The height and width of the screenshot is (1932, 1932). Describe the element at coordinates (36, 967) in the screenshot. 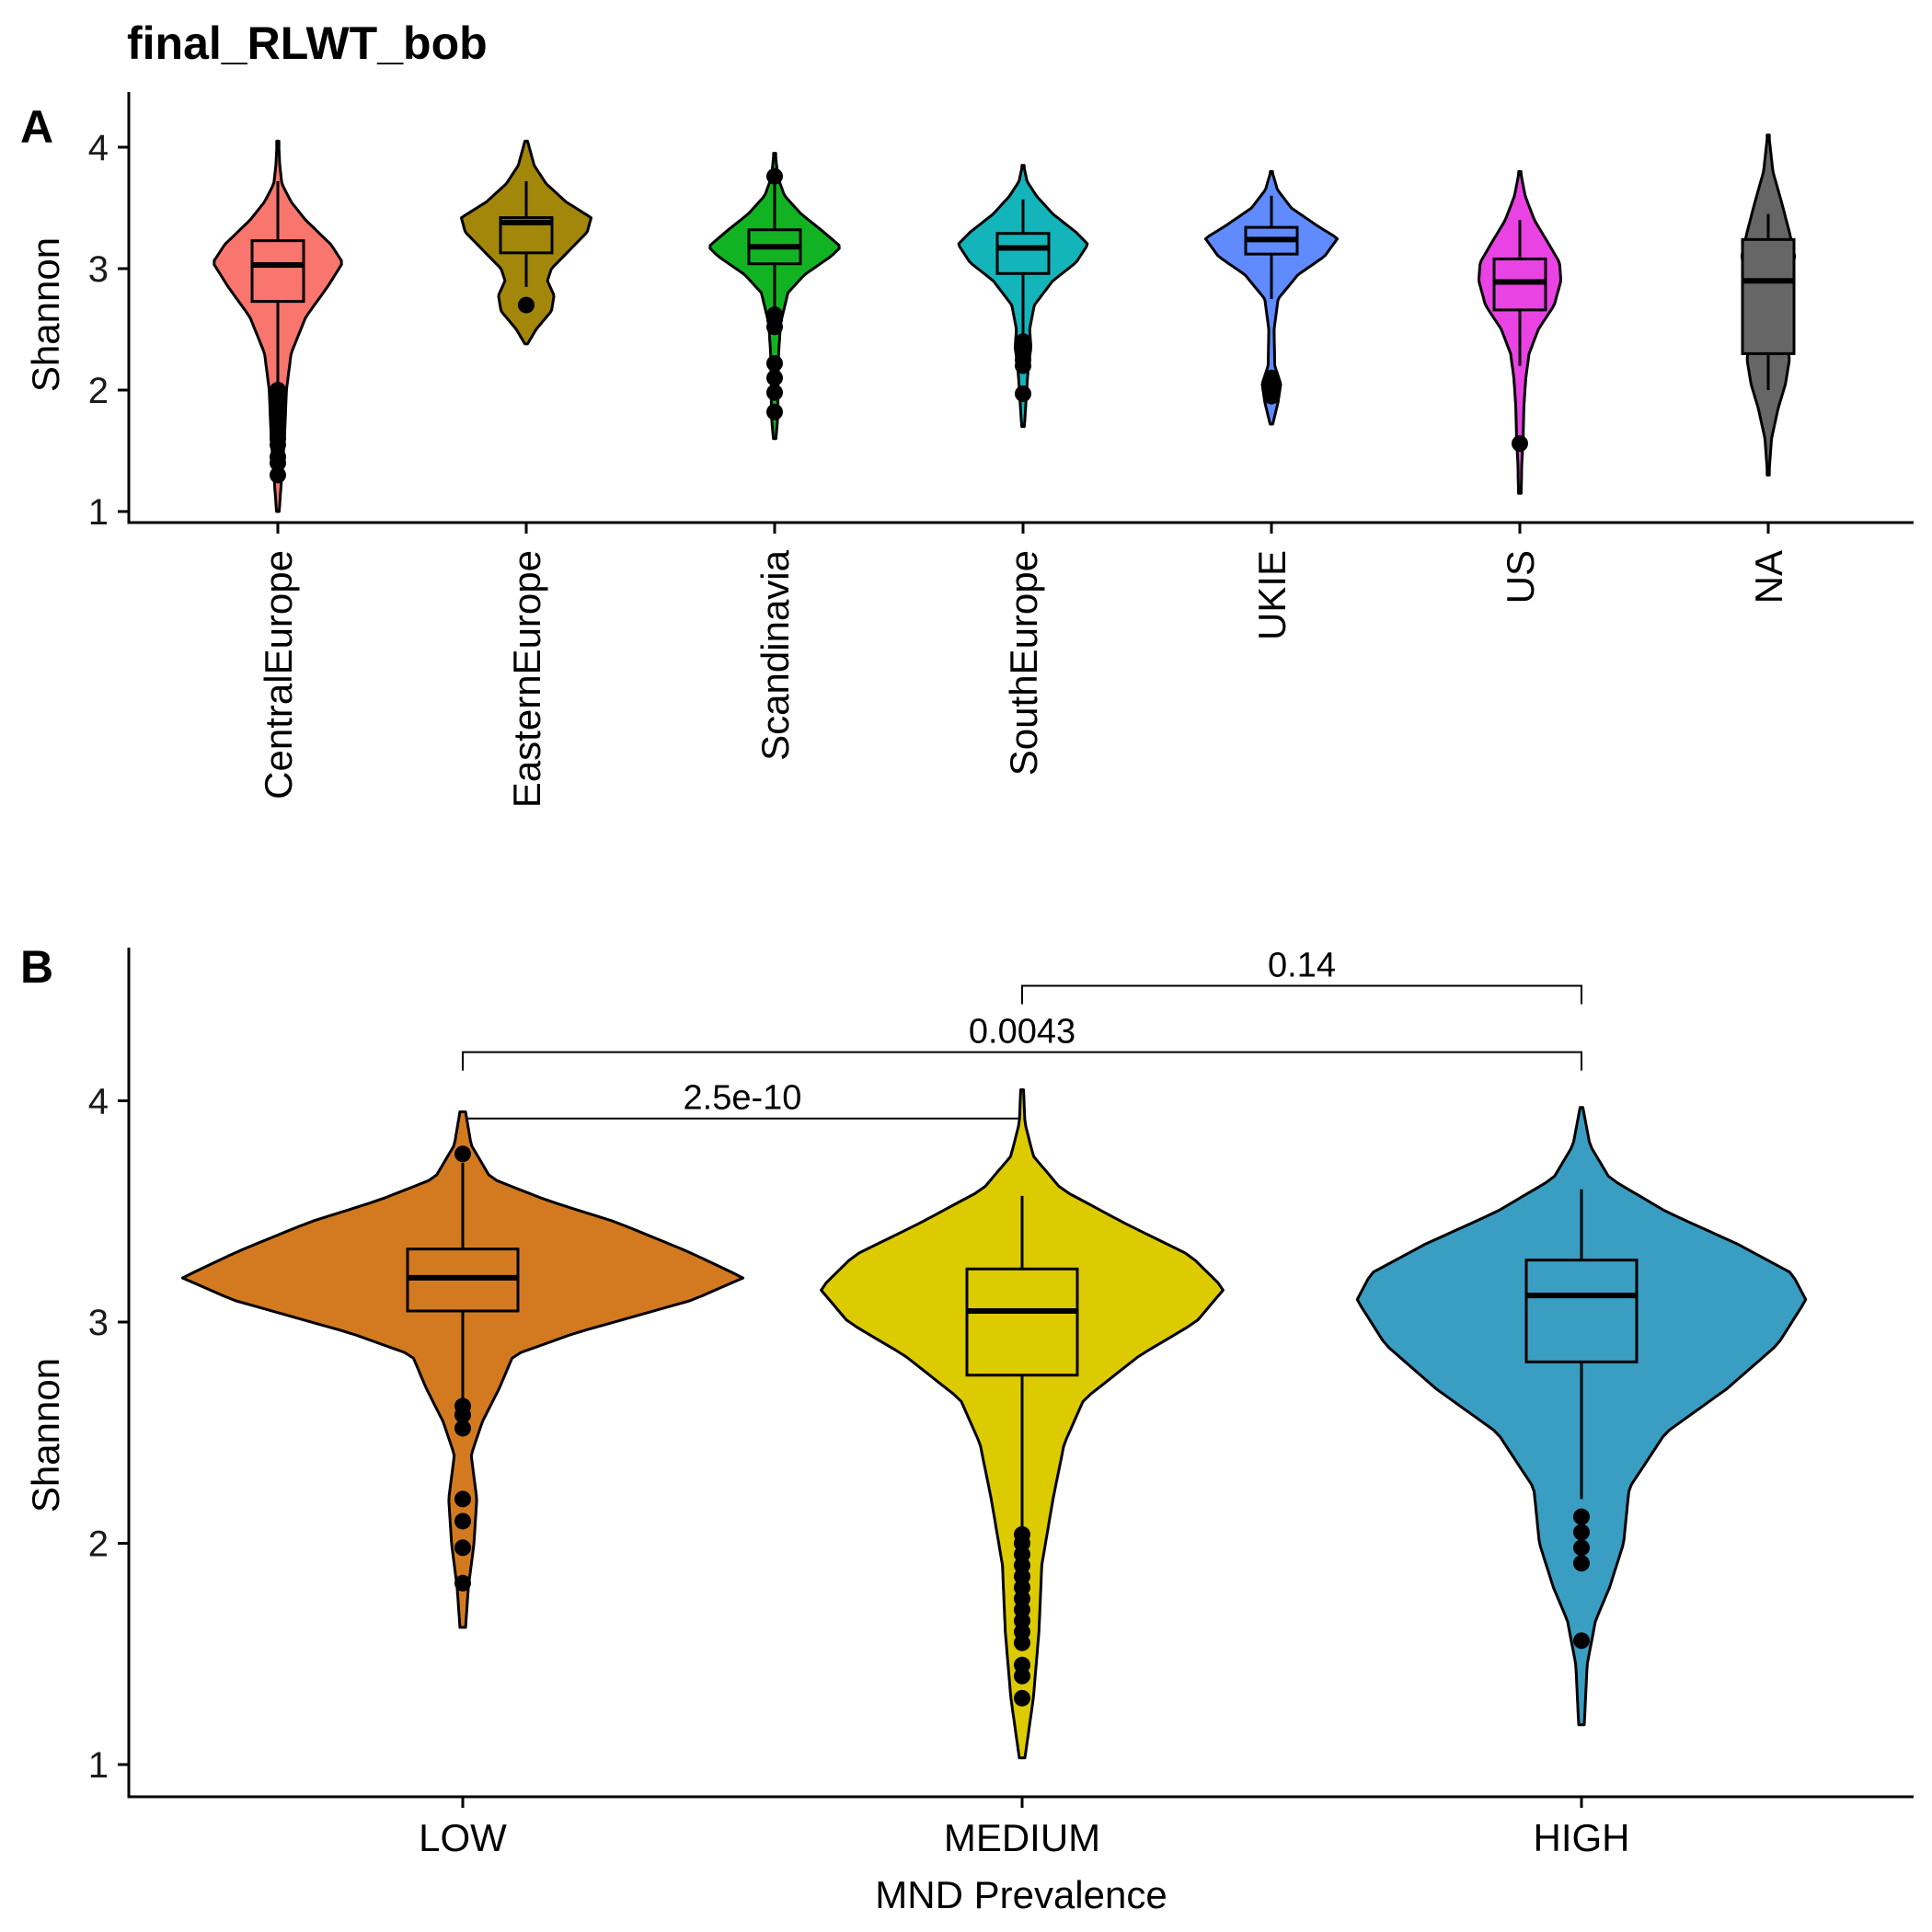

I see `panel-b-label: B` at that location.